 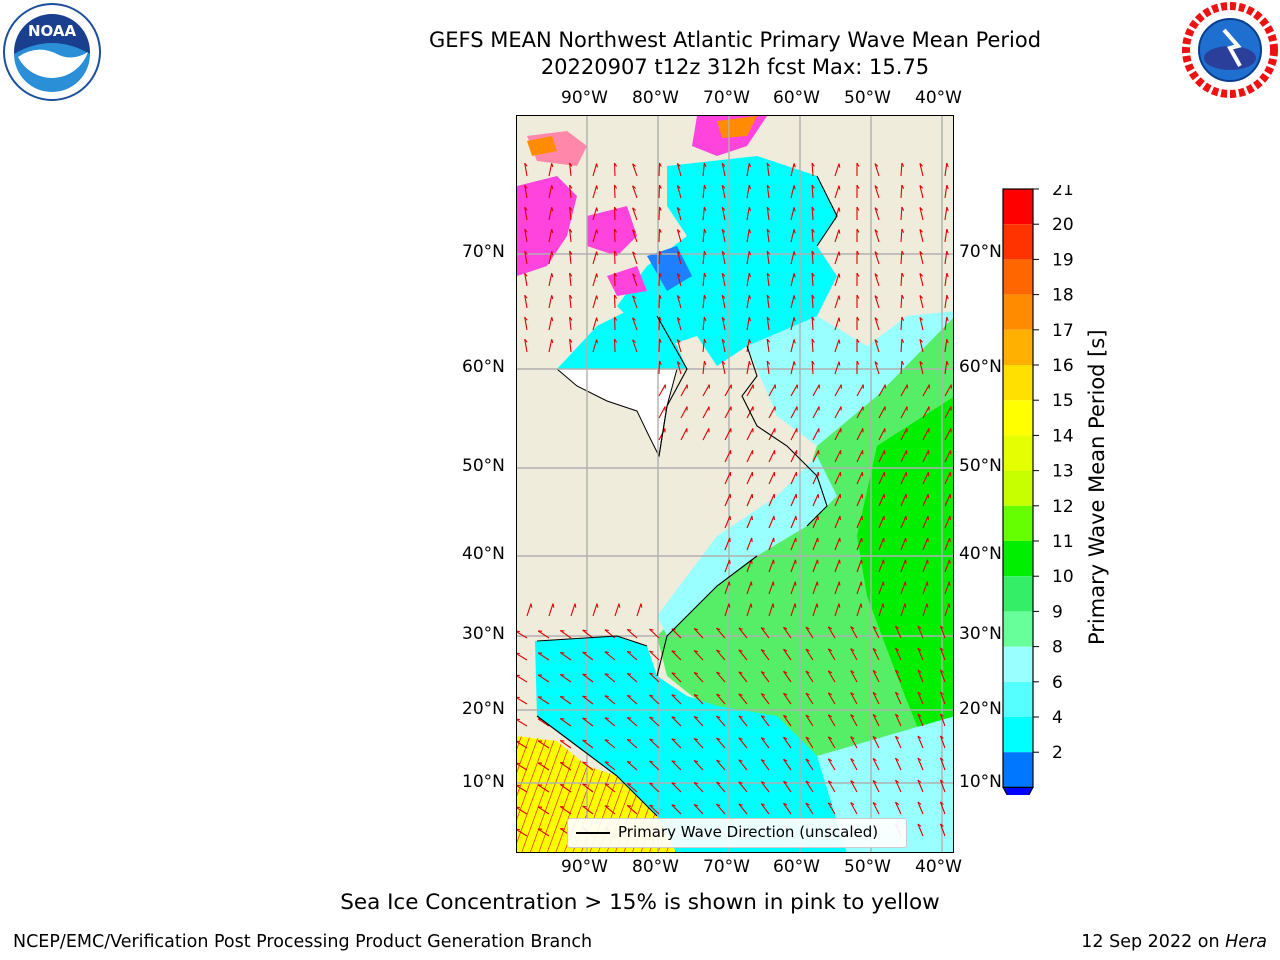 I want to click on bottom-lon-label-1: 80°W, so click(x=655, y=867).